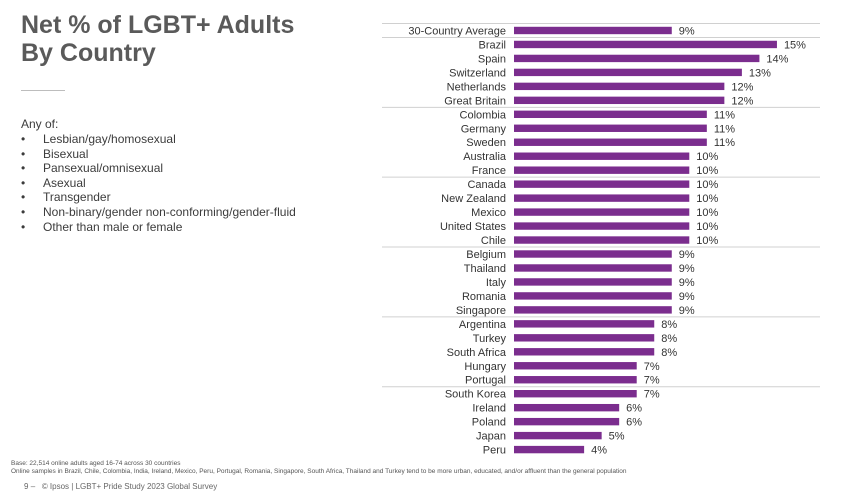 The width and height of the screenshot is (858, 497). Describe the element at coordinates (457, 31) in the screenshot. I see `category-label: 30-Country Average` at that location.